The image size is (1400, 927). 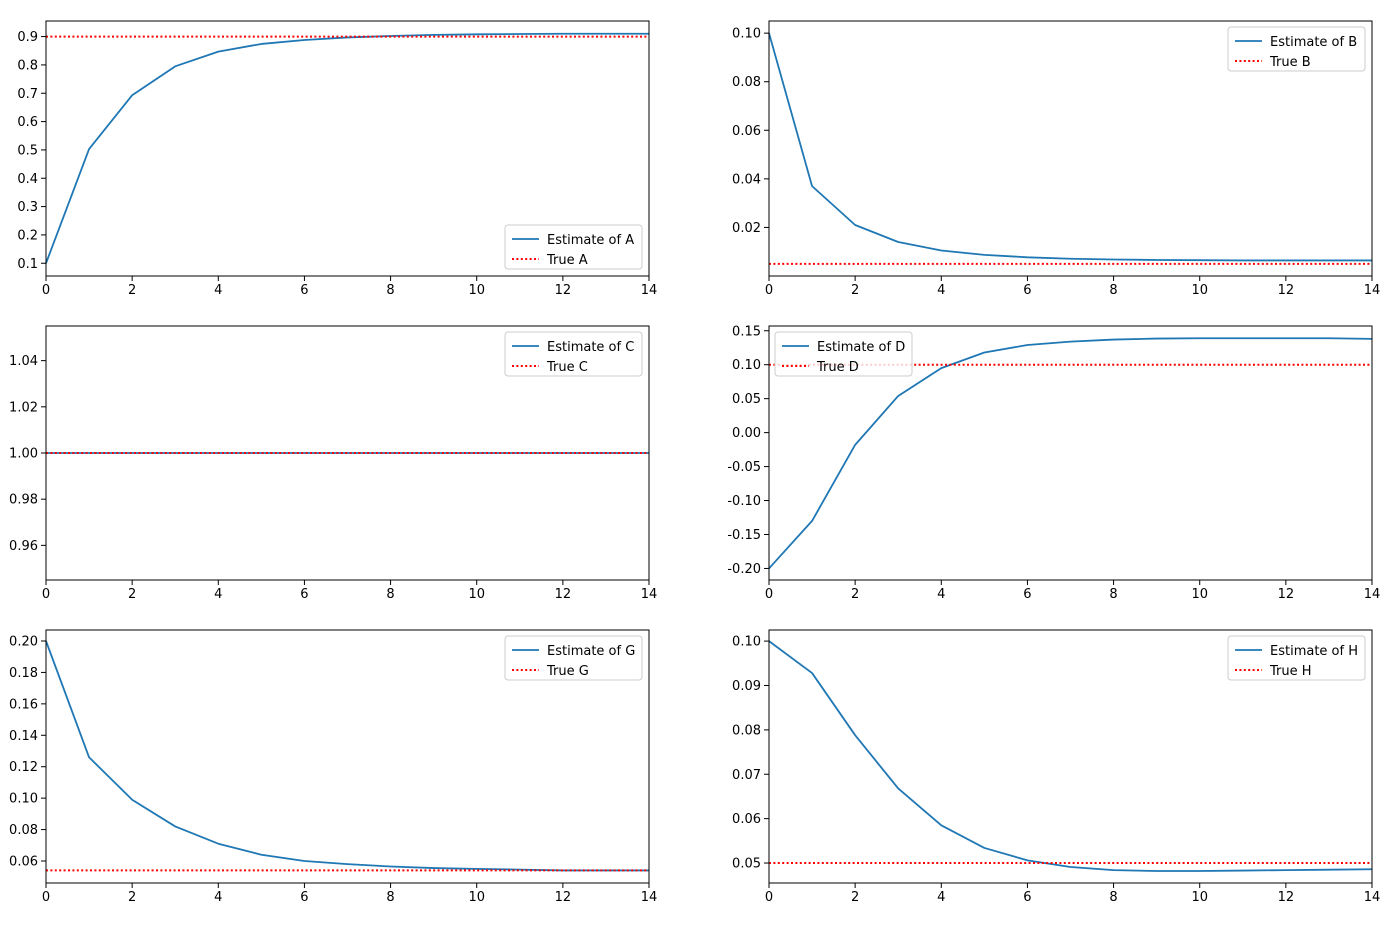 What do you see at coordinates (1290, 671) in the screenshot?
I see `legend-label: True H` at bounding box center [1290, 671].